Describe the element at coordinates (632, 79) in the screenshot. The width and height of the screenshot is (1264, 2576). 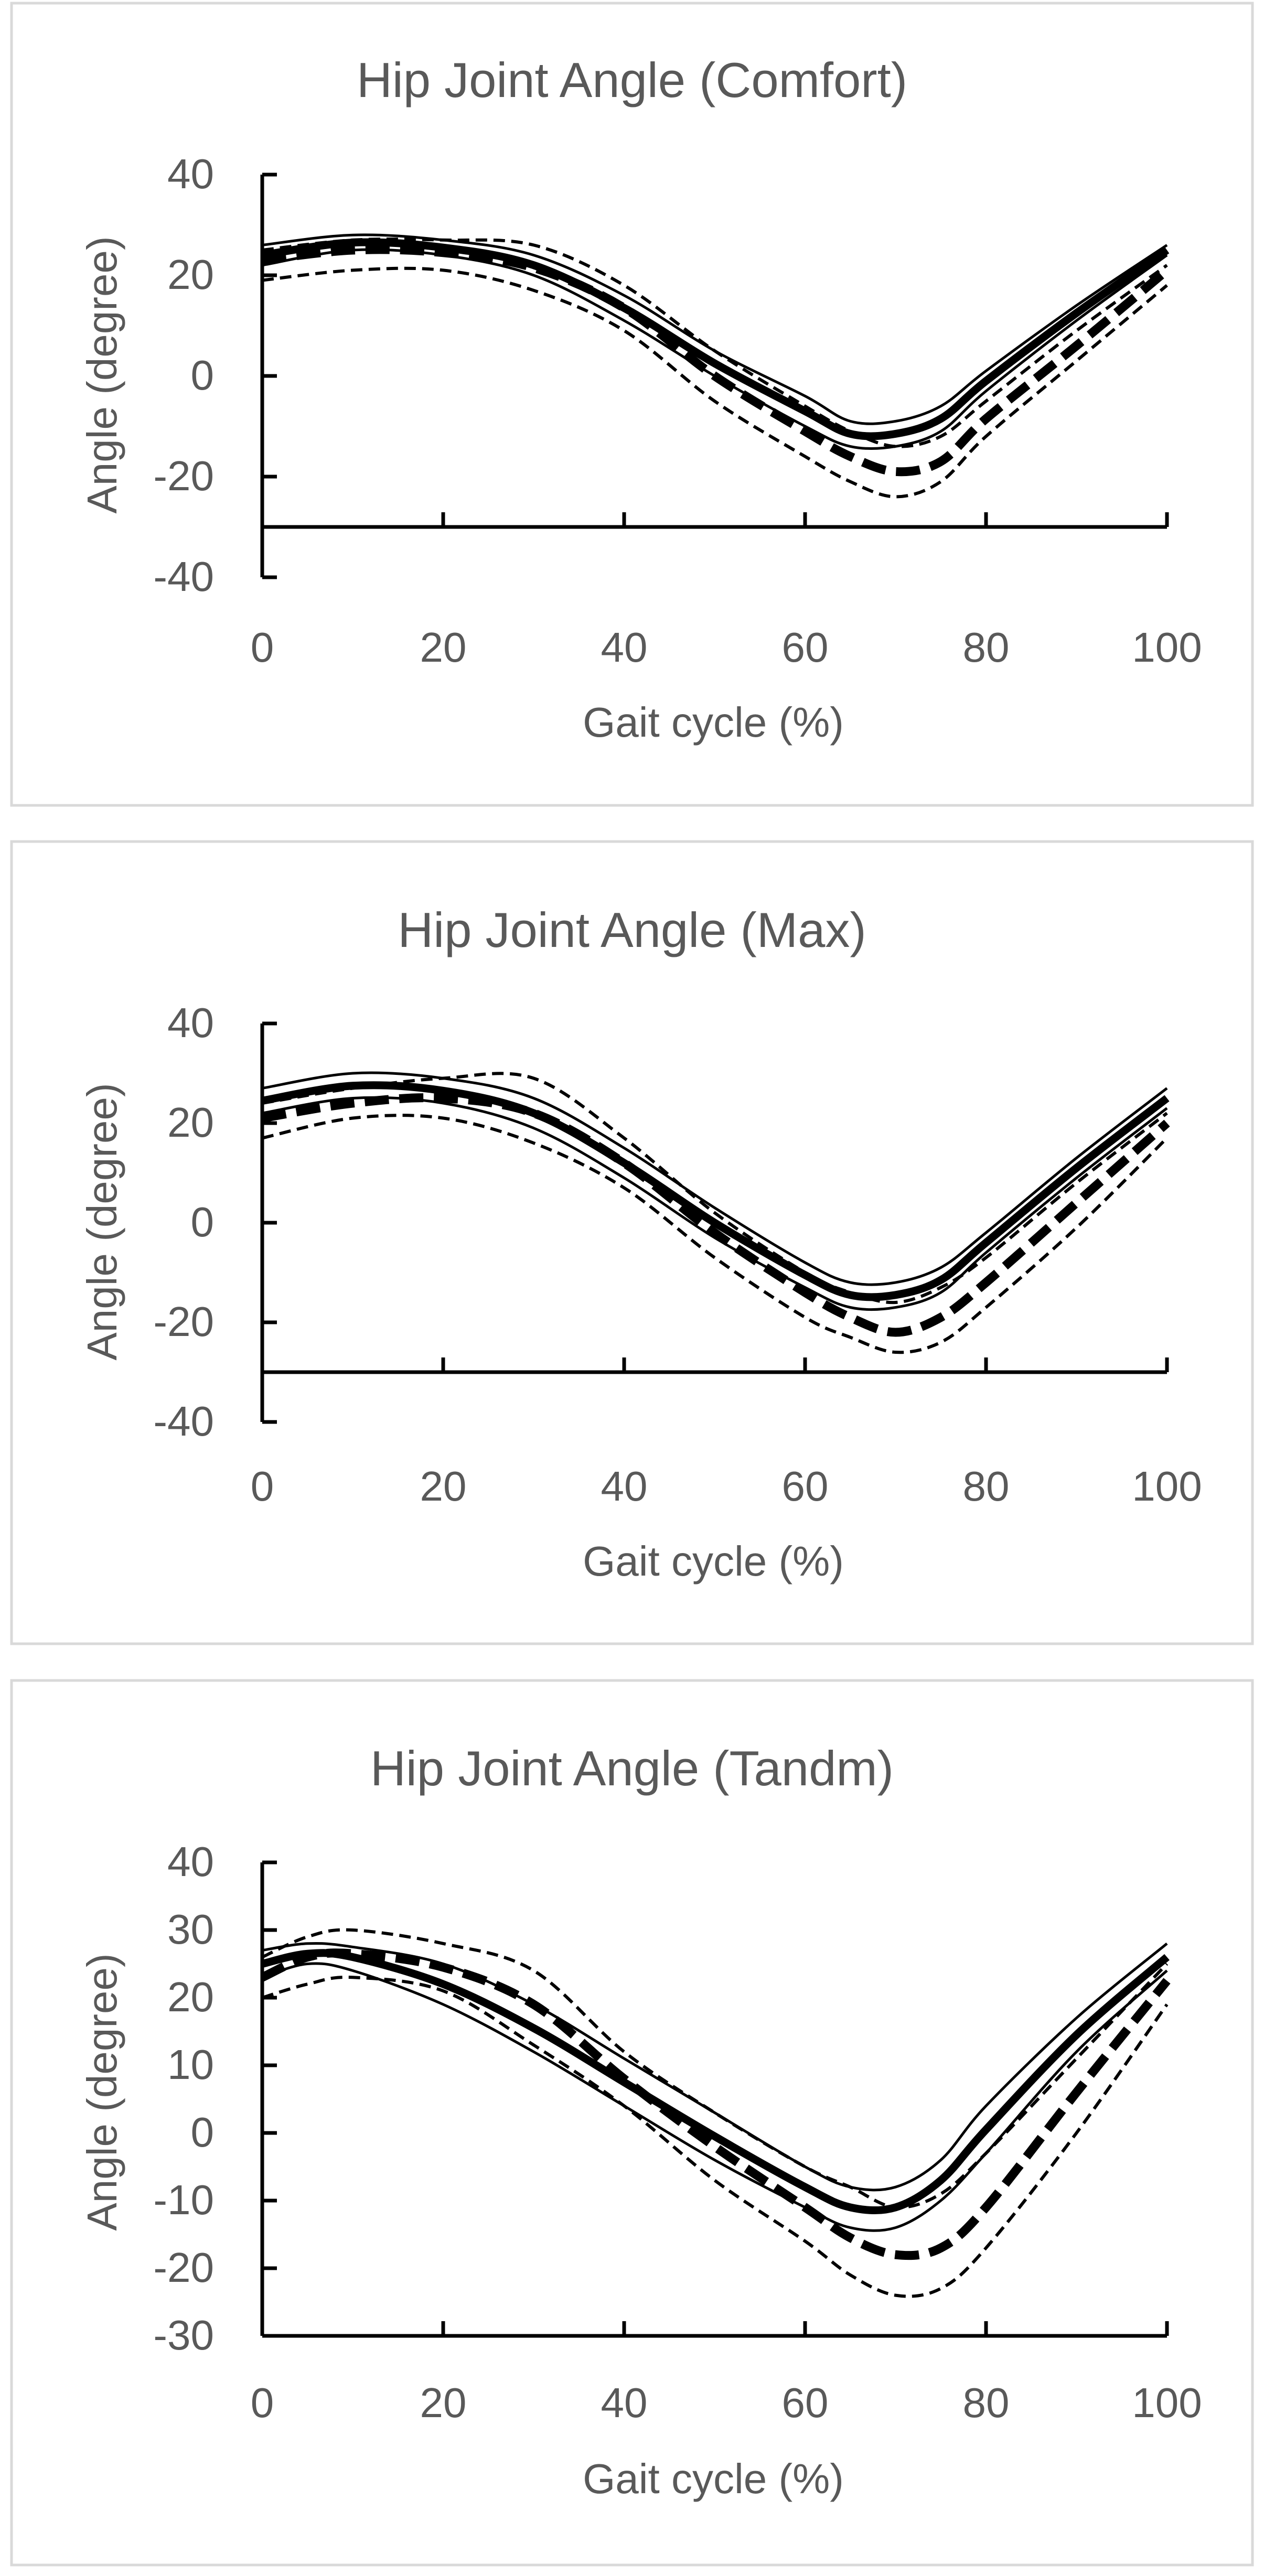
I see `chart-title: Hip Joint Angle (Comfort)` at that location.